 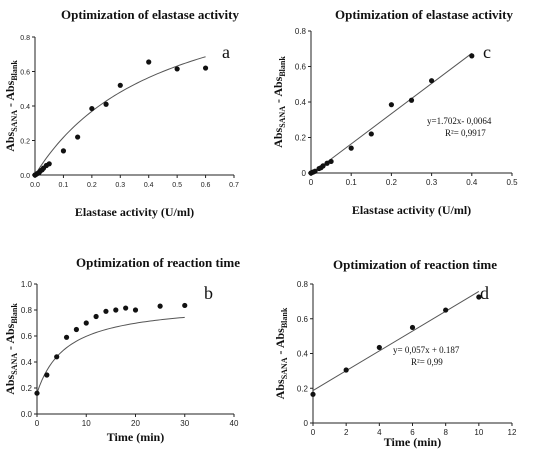 I want to click on x-tick-label: 2, so click(x=346, y=432).